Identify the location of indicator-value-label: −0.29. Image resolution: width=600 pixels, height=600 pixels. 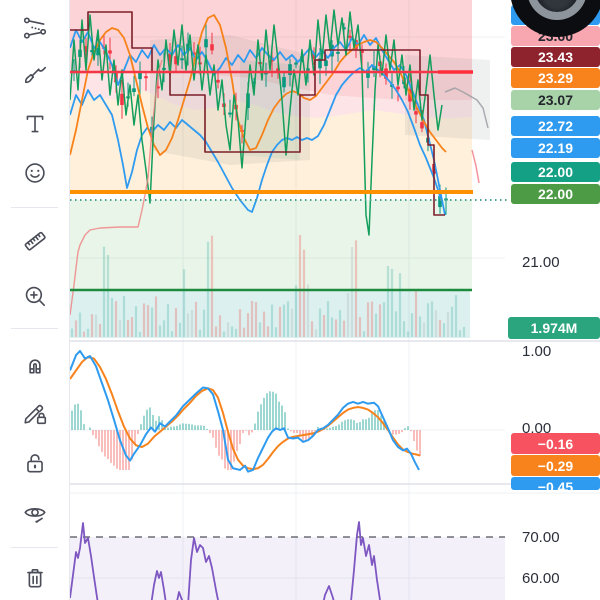
(555, 465).